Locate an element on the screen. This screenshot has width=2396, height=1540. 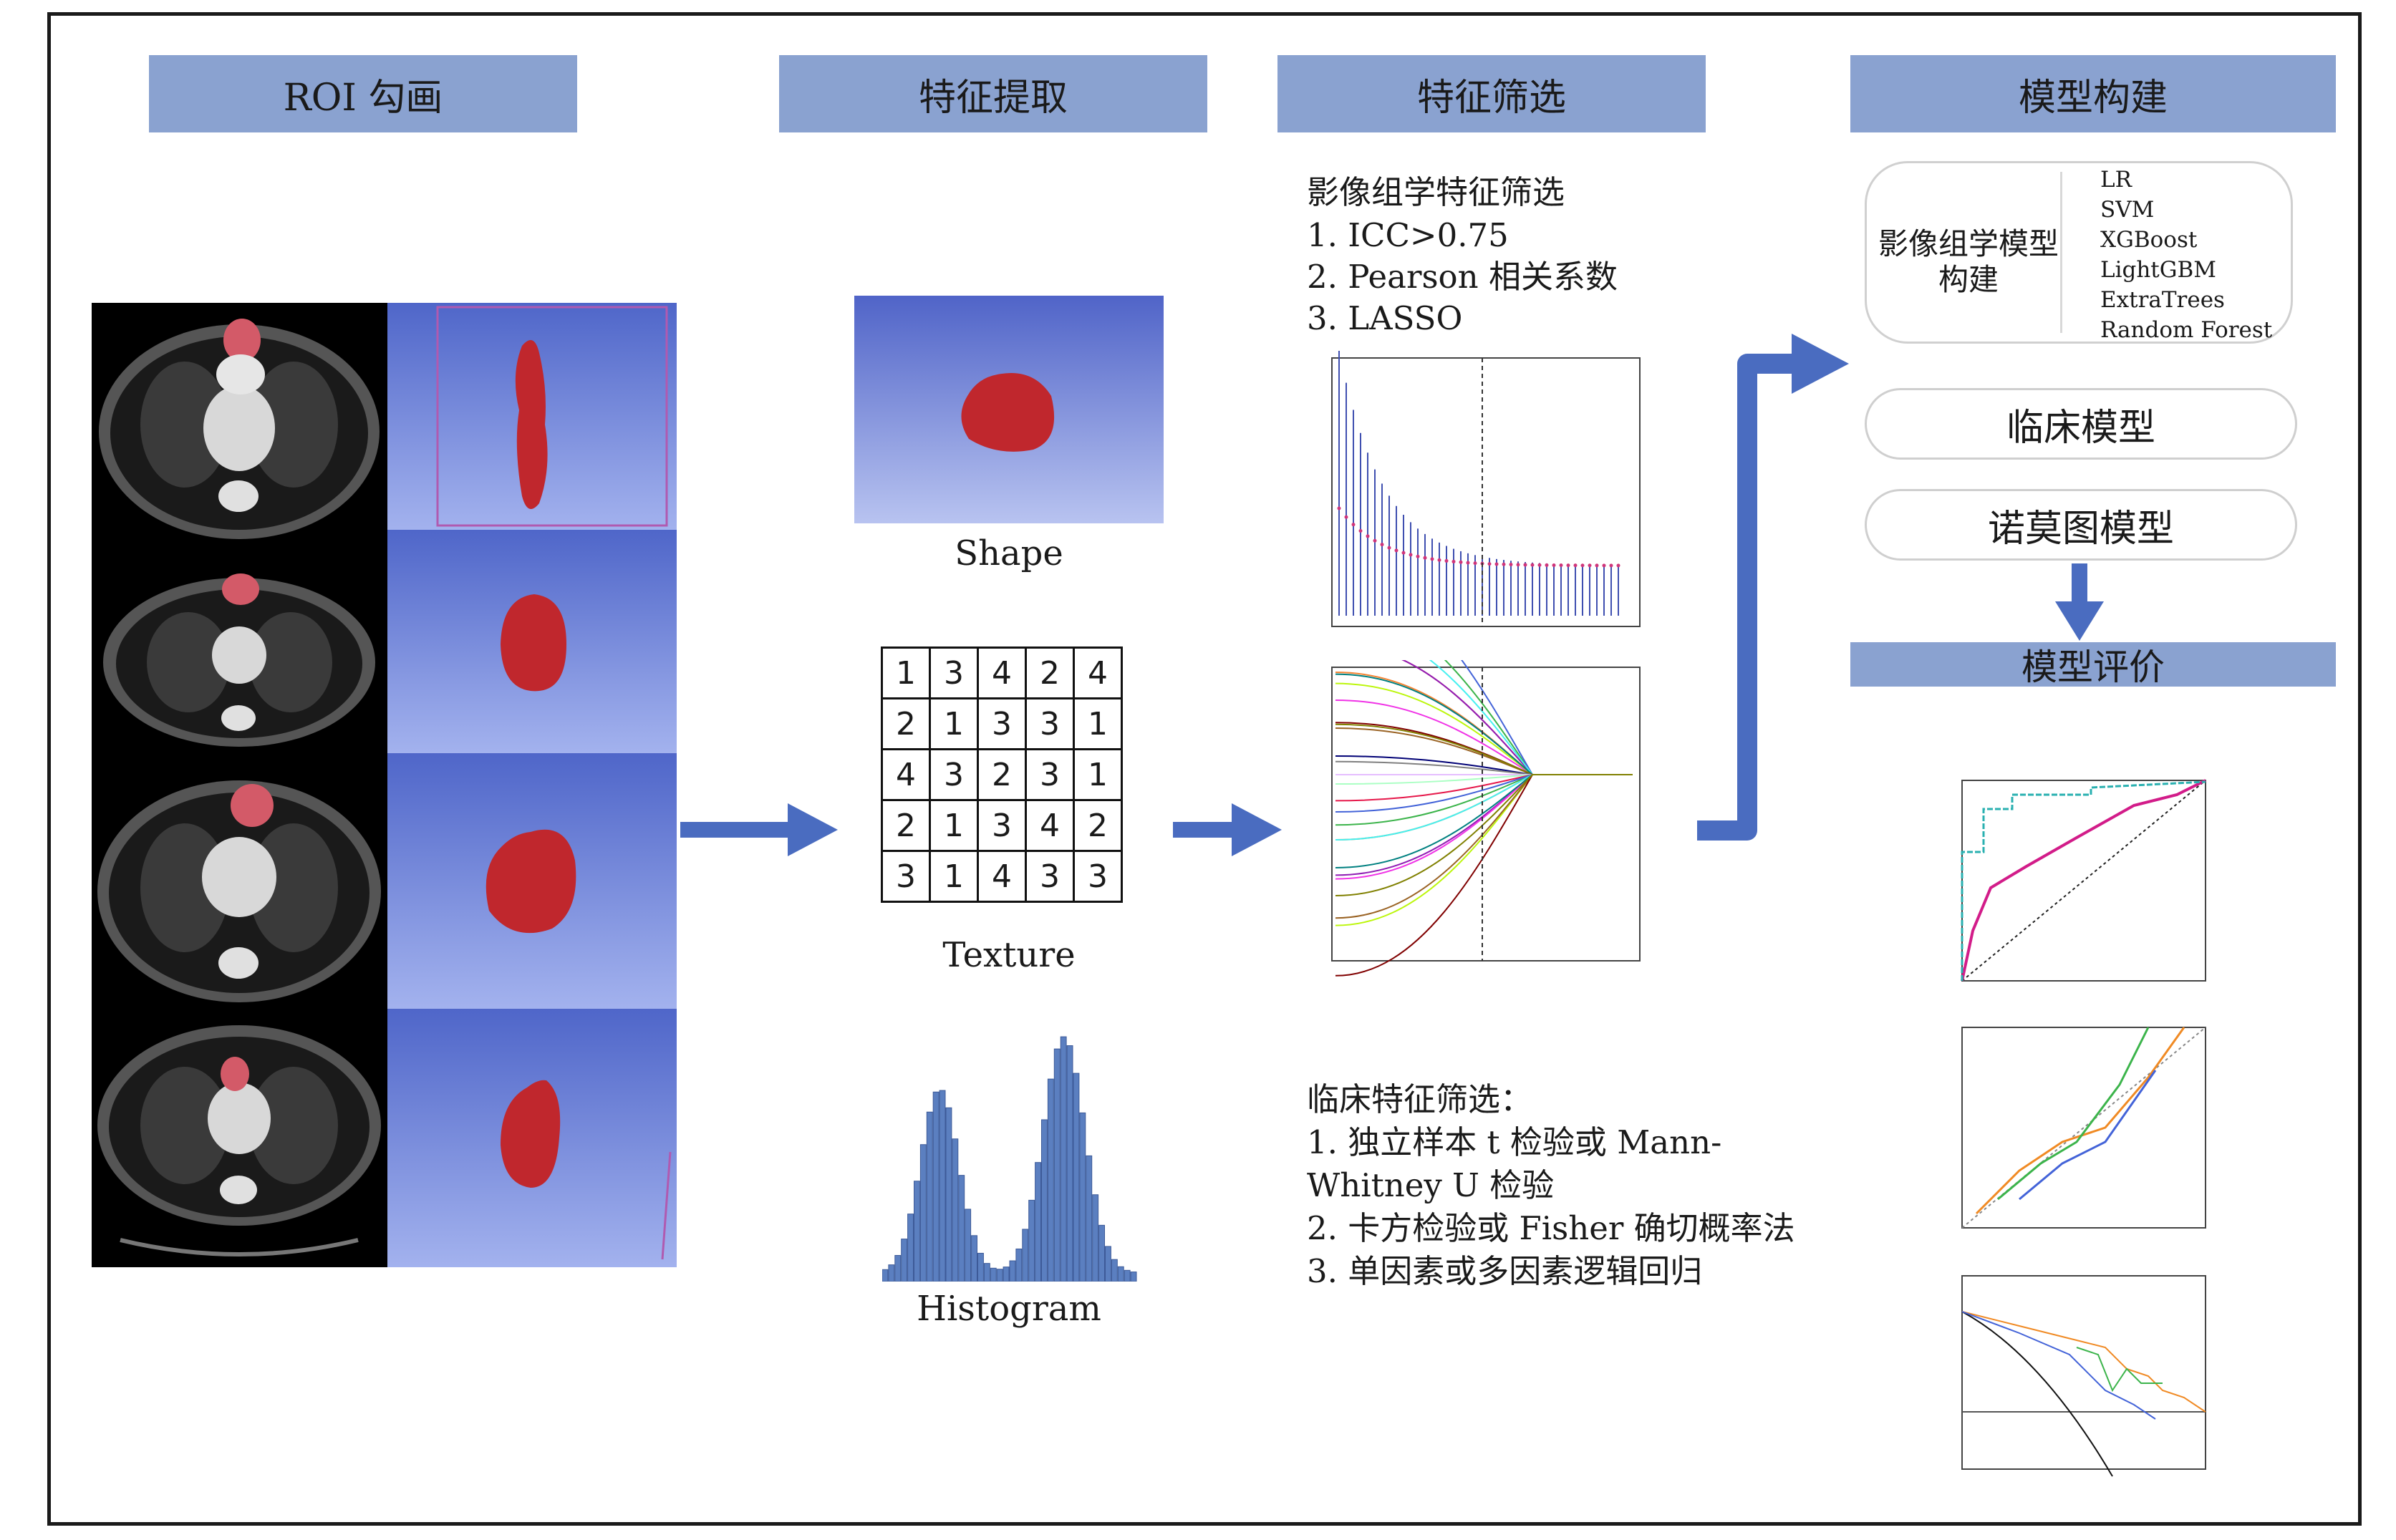
algorithm-item: Random Forest is located at coordinates (2186, 330).